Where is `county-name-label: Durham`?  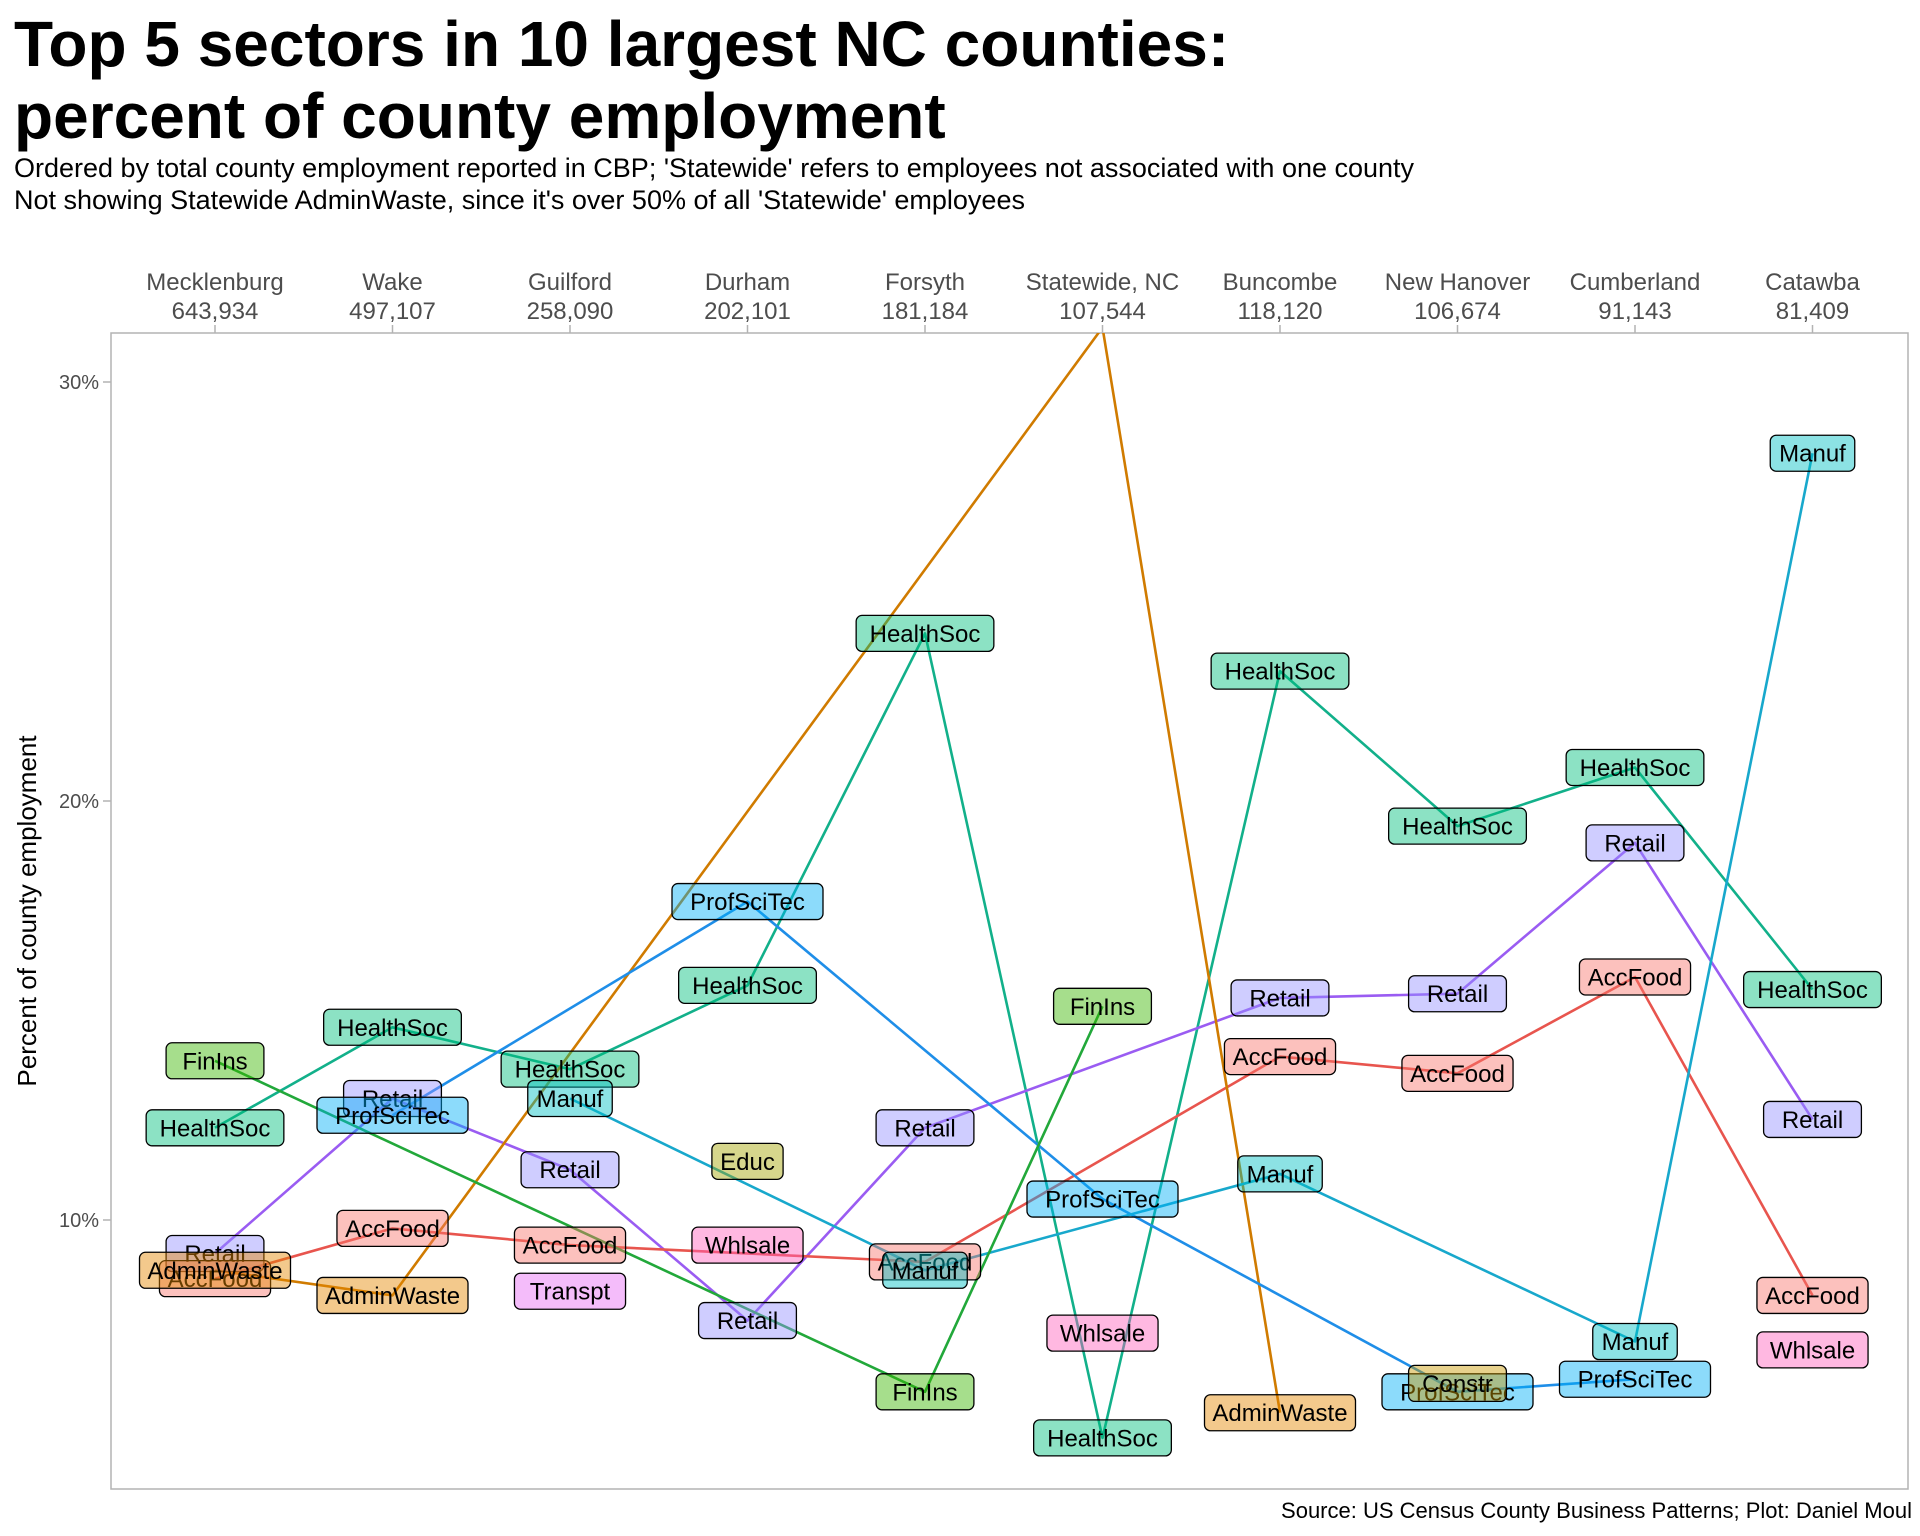 county-name-label: Durham is located at coordinates (747, 282).